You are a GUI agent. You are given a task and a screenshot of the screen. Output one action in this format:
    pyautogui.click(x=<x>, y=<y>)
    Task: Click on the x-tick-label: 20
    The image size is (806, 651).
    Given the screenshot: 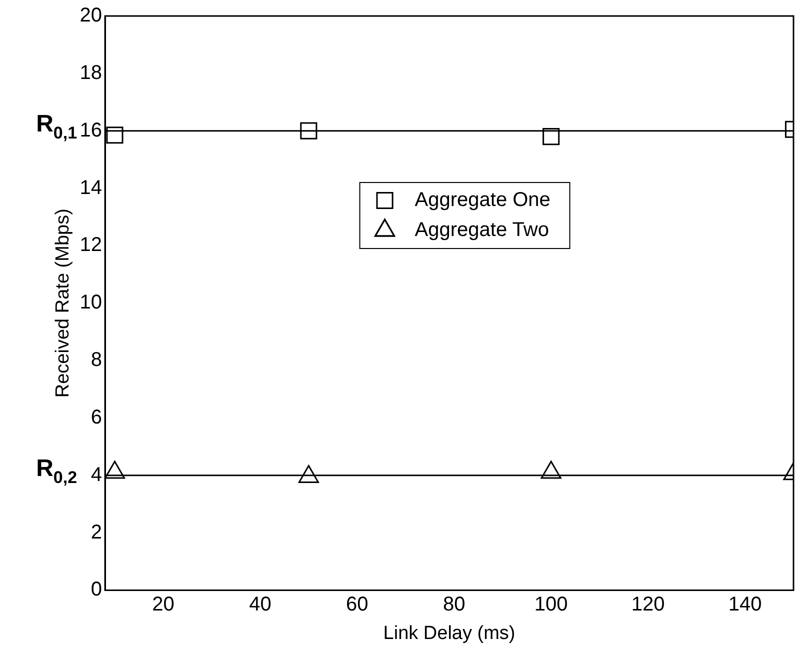 What is the action you would take?
    pyautogui.click(x=163, y=605)
    